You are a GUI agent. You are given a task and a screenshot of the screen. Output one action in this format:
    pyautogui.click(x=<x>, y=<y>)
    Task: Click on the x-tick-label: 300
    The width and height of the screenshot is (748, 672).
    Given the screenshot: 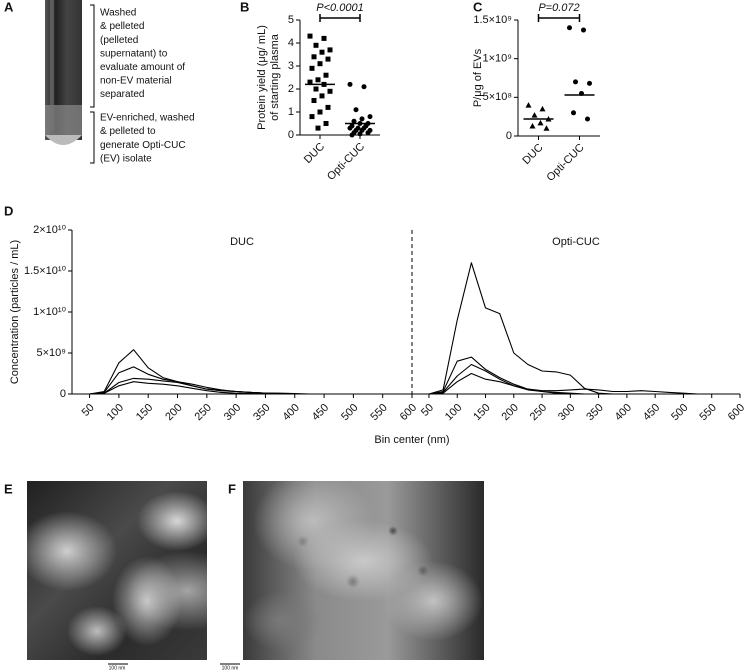 What is the action you would take?
    pyautogui.click(x=566, y=412)
    